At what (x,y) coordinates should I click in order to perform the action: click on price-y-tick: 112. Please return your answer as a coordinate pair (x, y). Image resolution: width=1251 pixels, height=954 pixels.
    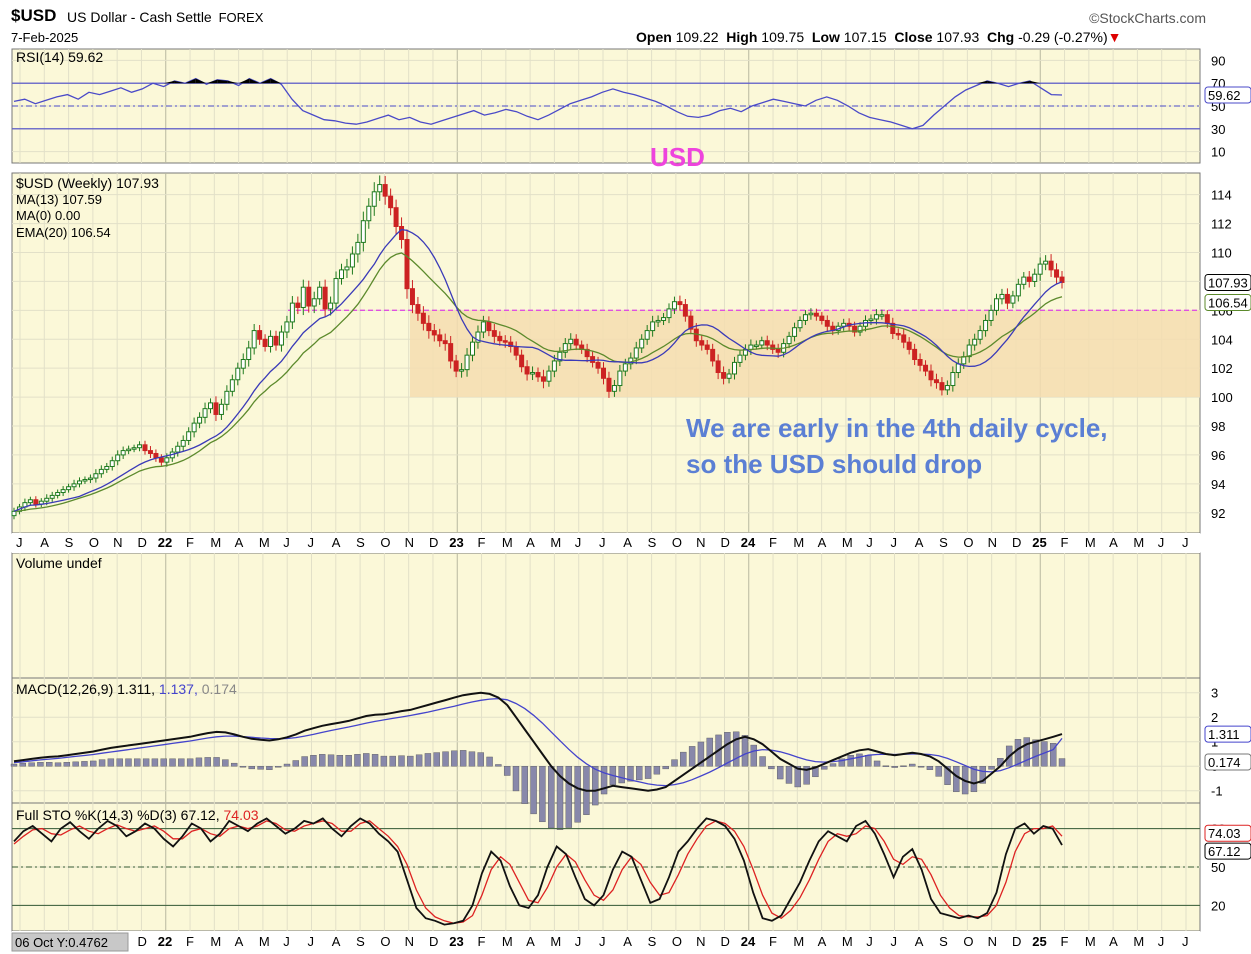
    Looking at the image, I should click on (1221, 224).